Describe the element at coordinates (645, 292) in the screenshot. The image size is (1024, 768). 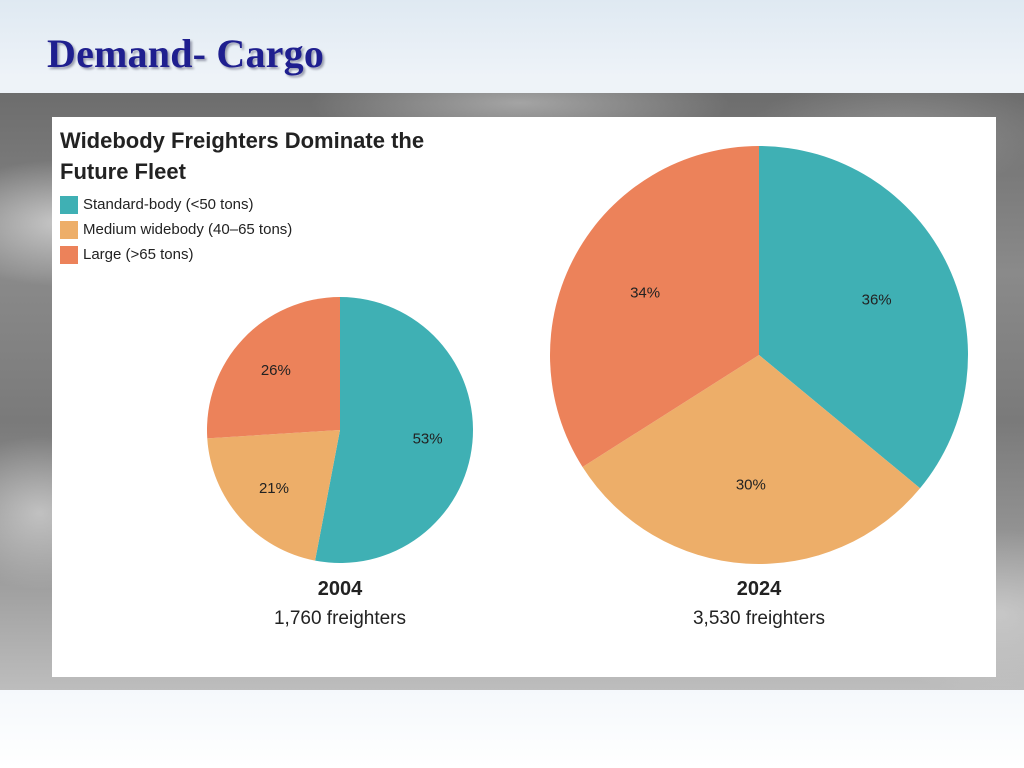
I see `pie-2024-slice-2-label: 34%` at that location.